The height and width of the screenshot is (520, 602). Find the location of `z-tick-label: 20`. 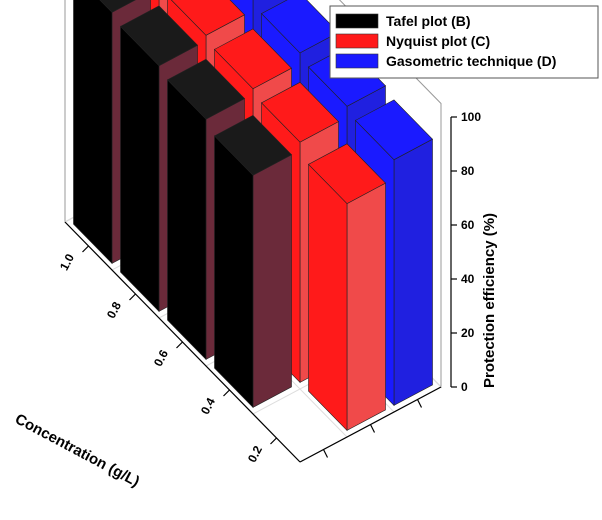

z-tick-label: 20 is located at coordinates (468, 333).